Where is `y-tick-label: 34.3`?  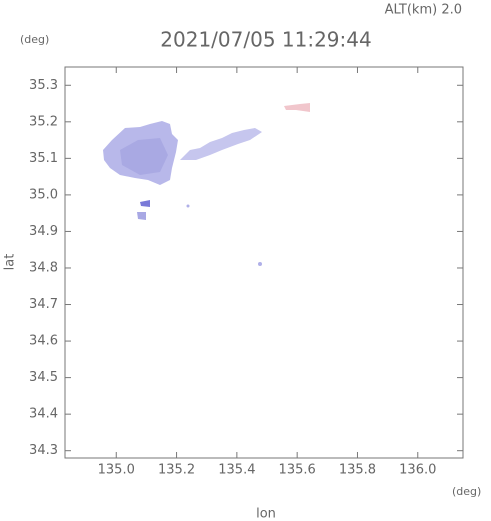
y-tick-label: 34.3 is located at coordinates (43, 450).